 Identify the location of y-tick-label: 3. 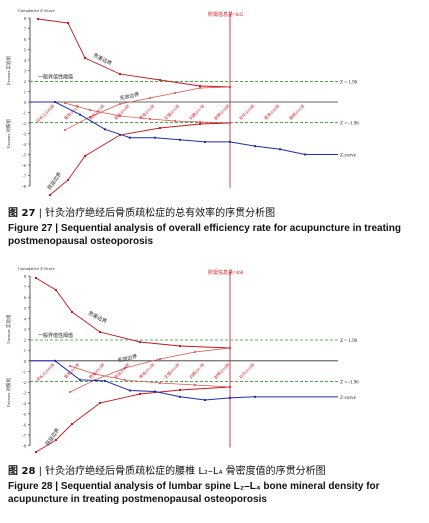
(25, 71).